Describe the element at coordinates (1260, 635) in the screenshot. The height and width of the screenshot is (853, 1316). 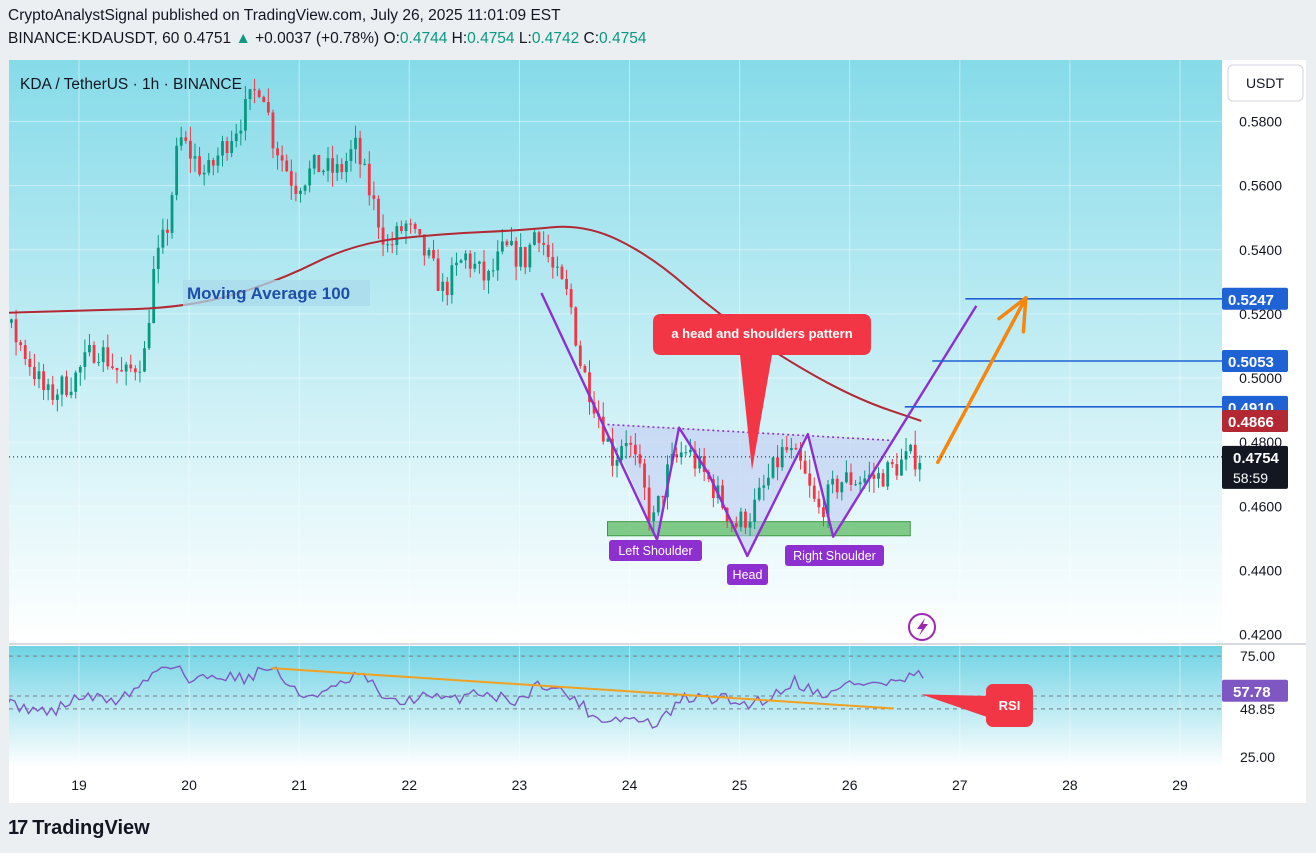
I see `y-tick-label: 0.4200` at that location.